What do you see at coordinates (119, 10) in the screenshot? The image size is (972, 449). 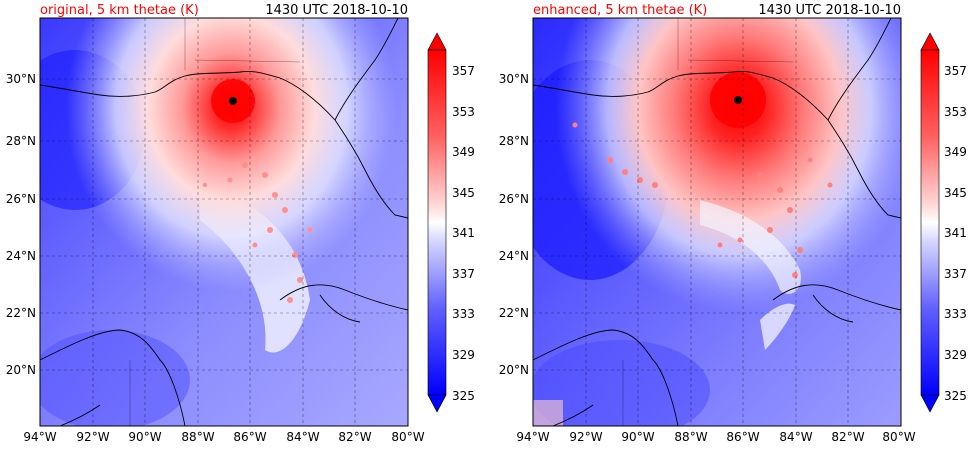 I see `panel-title-left: original, 5 km thetae (K)` at bounding box center [119, 10].